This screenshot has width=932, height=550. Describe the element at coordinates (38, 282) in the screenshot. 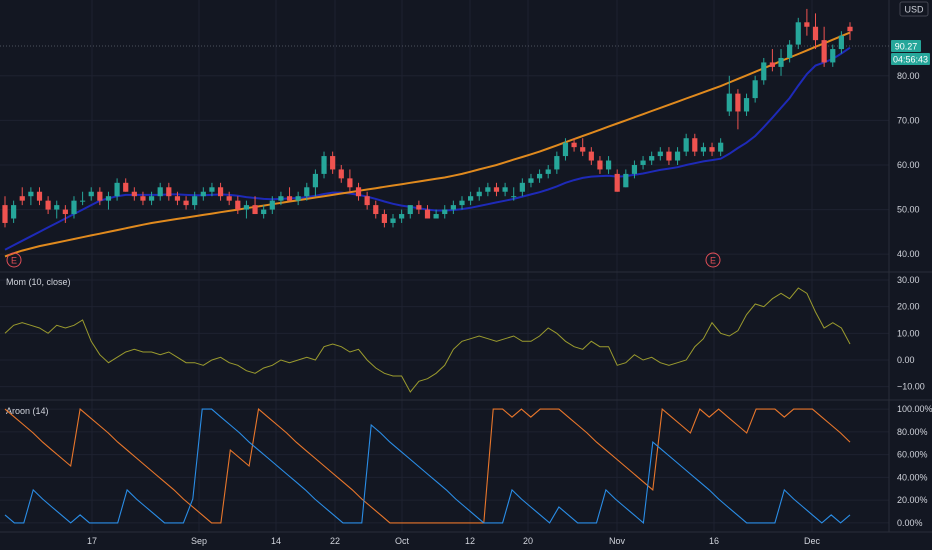

I see `momentum-title: Mom (10, close)` at that location.